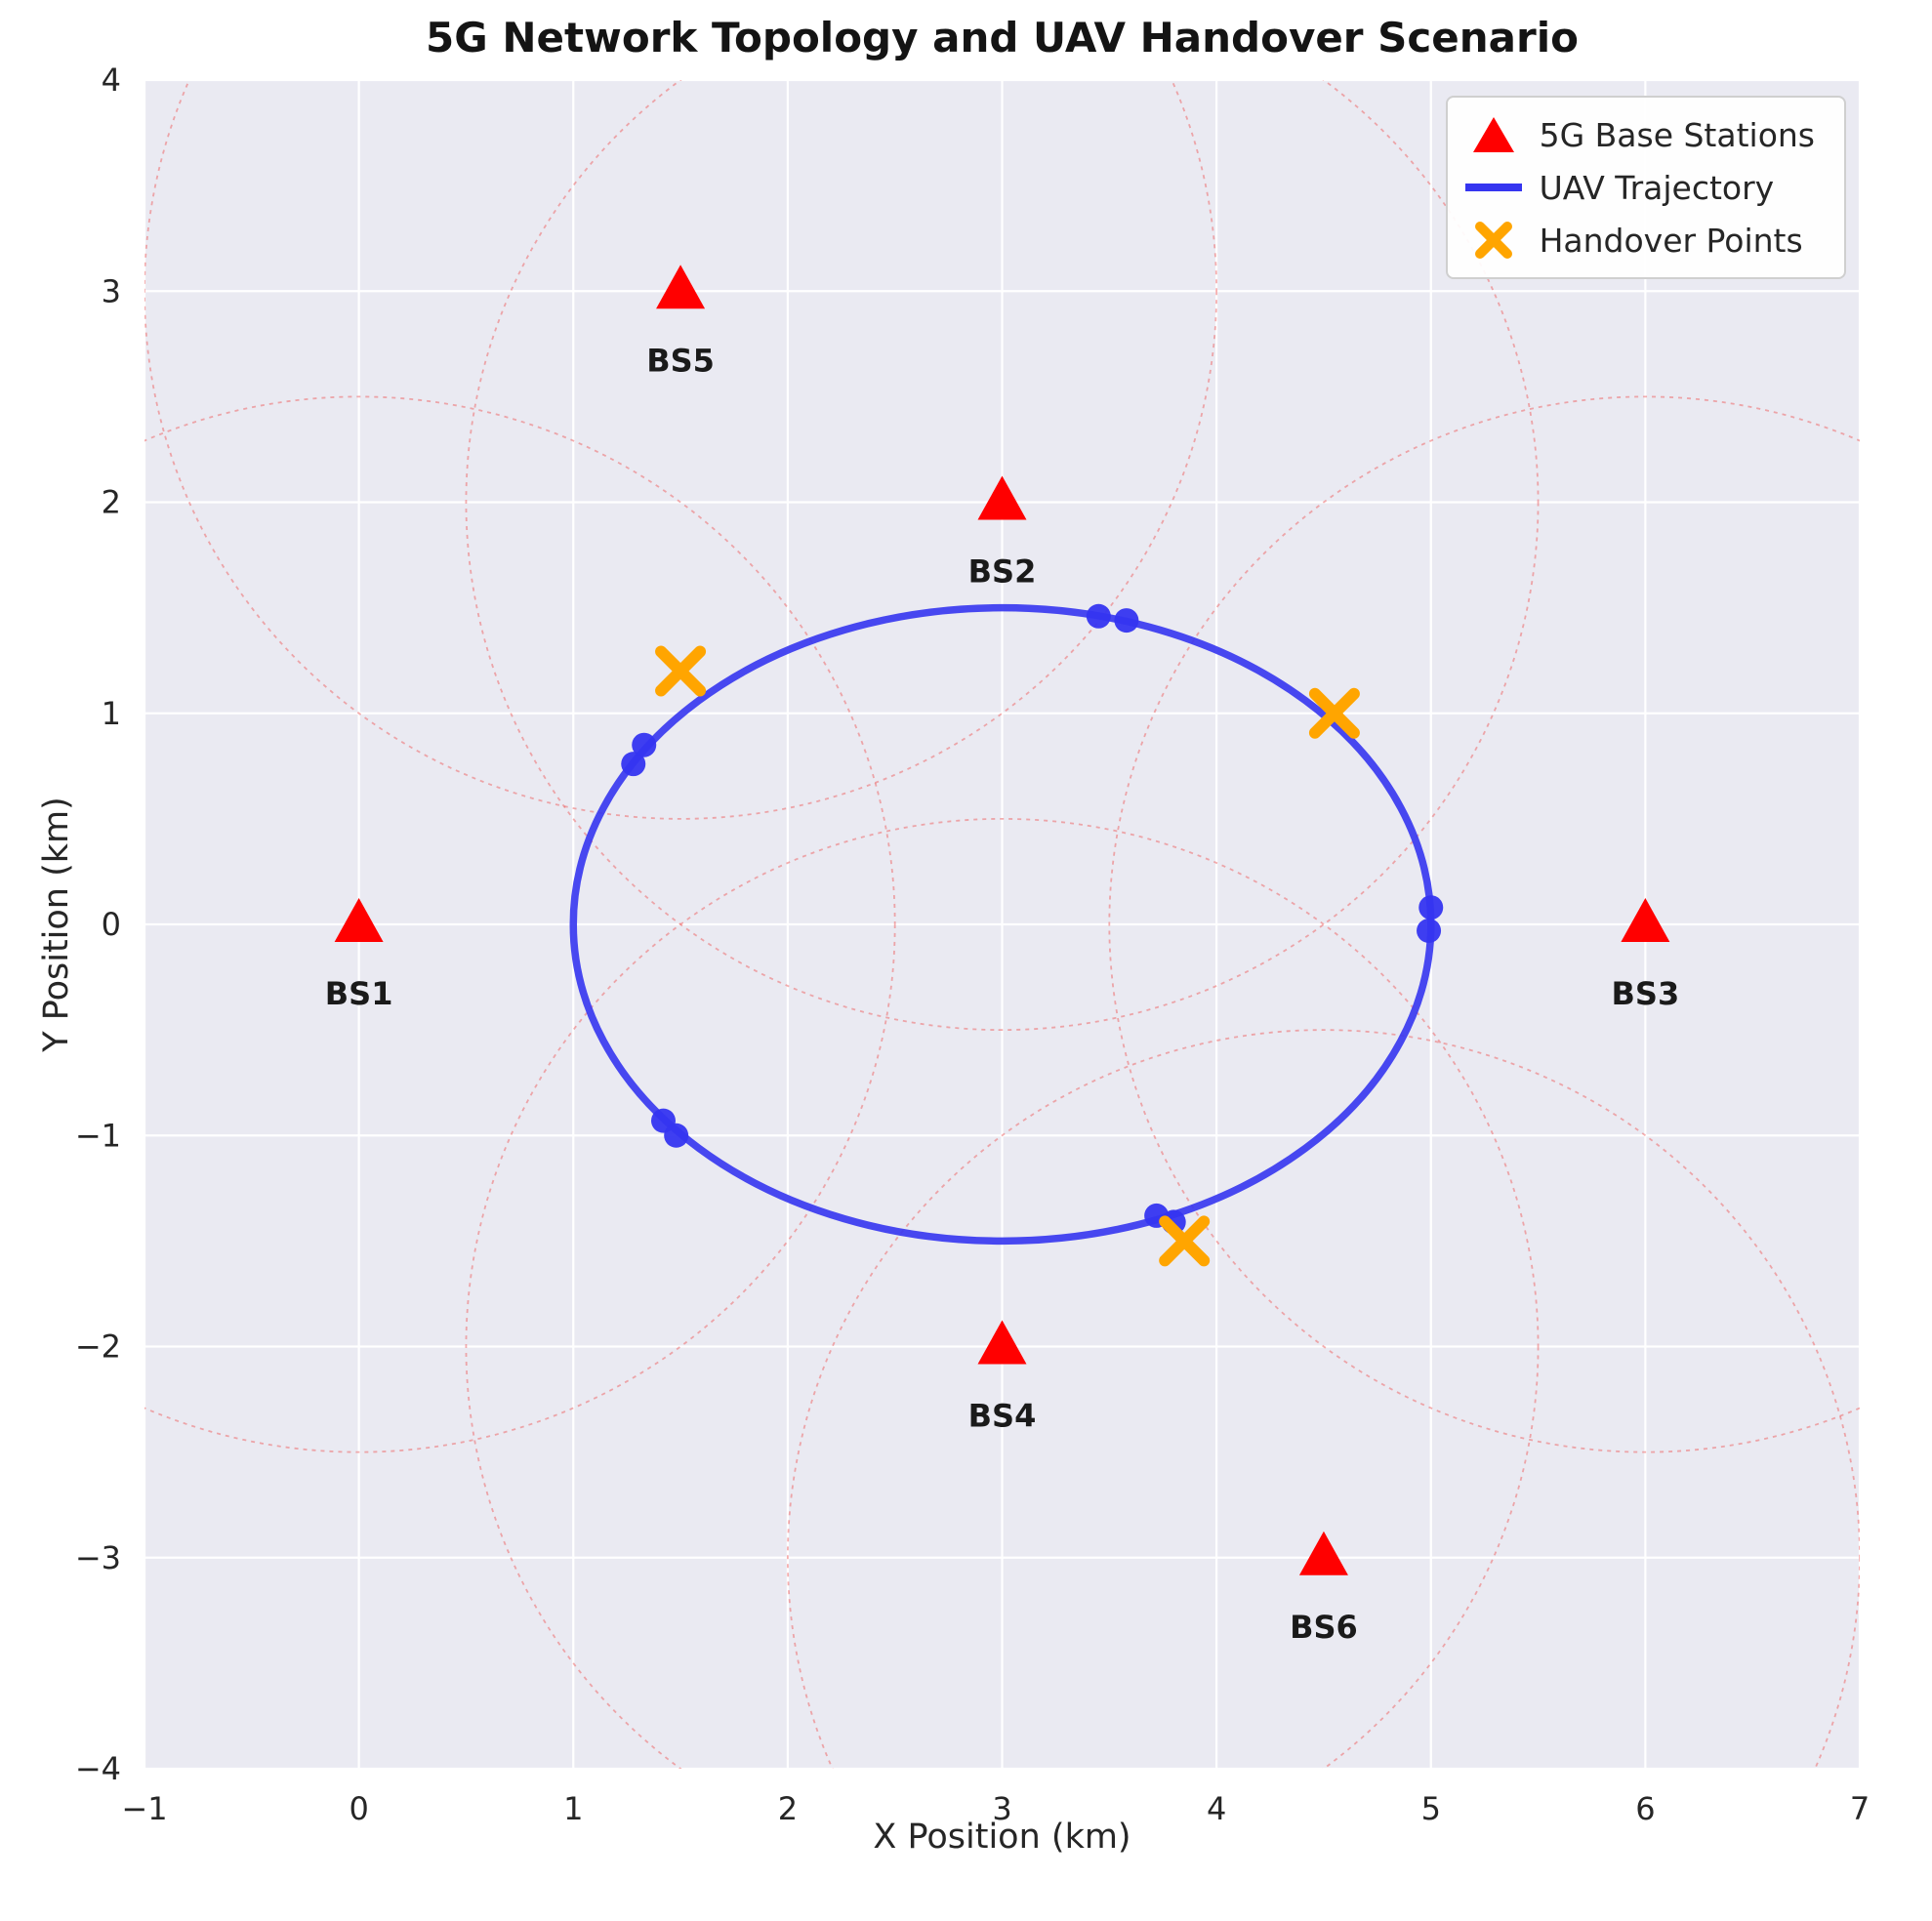 The width and height of the screenshot is (1932, 1921). I want to click on base-station-label: BS2, so click(1002, 572).